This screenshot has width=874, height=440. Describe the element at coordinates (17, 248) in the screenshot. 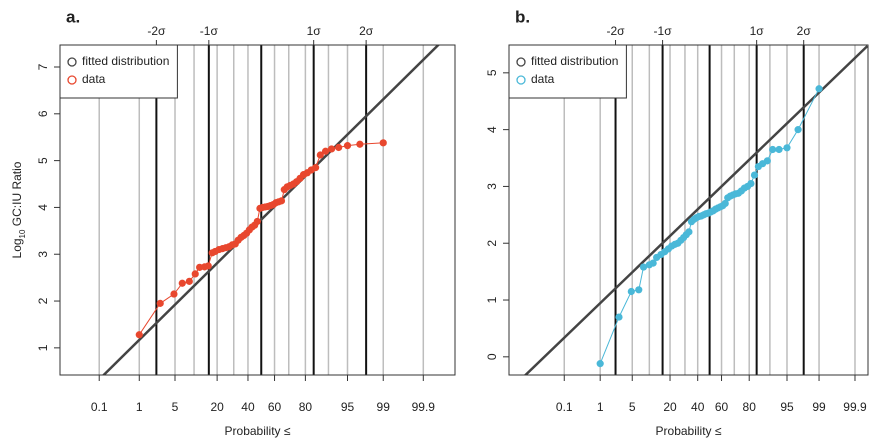

I see `y-axis-label-part: Log` at that location.